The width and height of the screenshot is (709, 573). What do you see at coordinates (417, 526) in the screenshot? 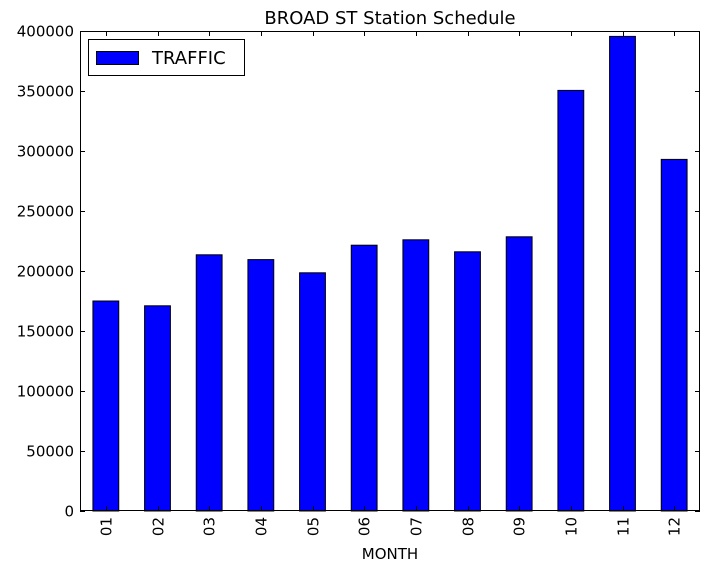
I see `x-tick-label-07: 07` at bounding box center [417, 526].